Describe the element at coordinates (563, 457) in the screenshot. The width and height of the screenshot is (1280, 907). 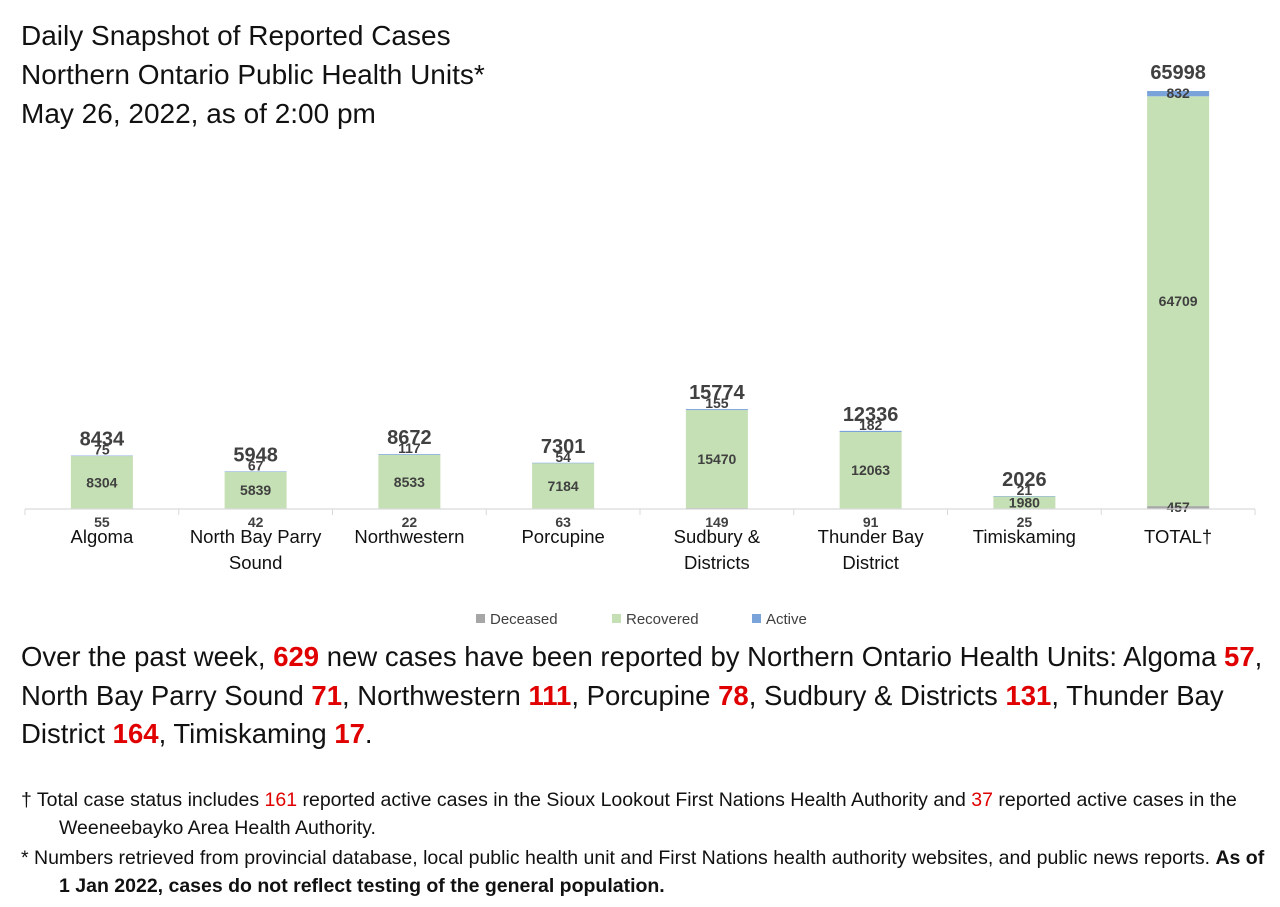
I see `label-active-3: 54` at that location.